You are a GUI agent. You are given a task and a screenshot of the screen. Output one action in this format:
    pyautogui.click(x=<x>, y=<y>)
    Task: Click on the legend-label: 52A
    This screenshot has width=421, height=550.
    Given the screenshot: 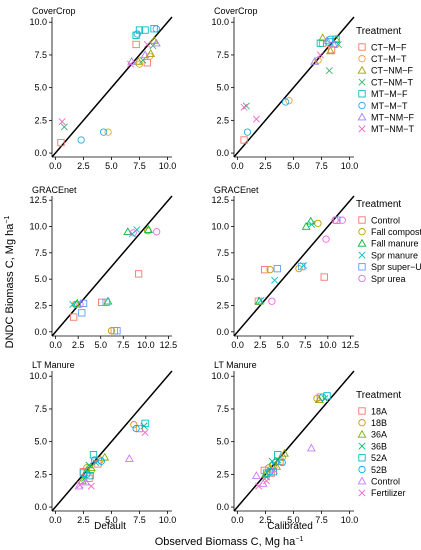 What is the action you would take?
    pyautogui.click(x=379, y=458)
    